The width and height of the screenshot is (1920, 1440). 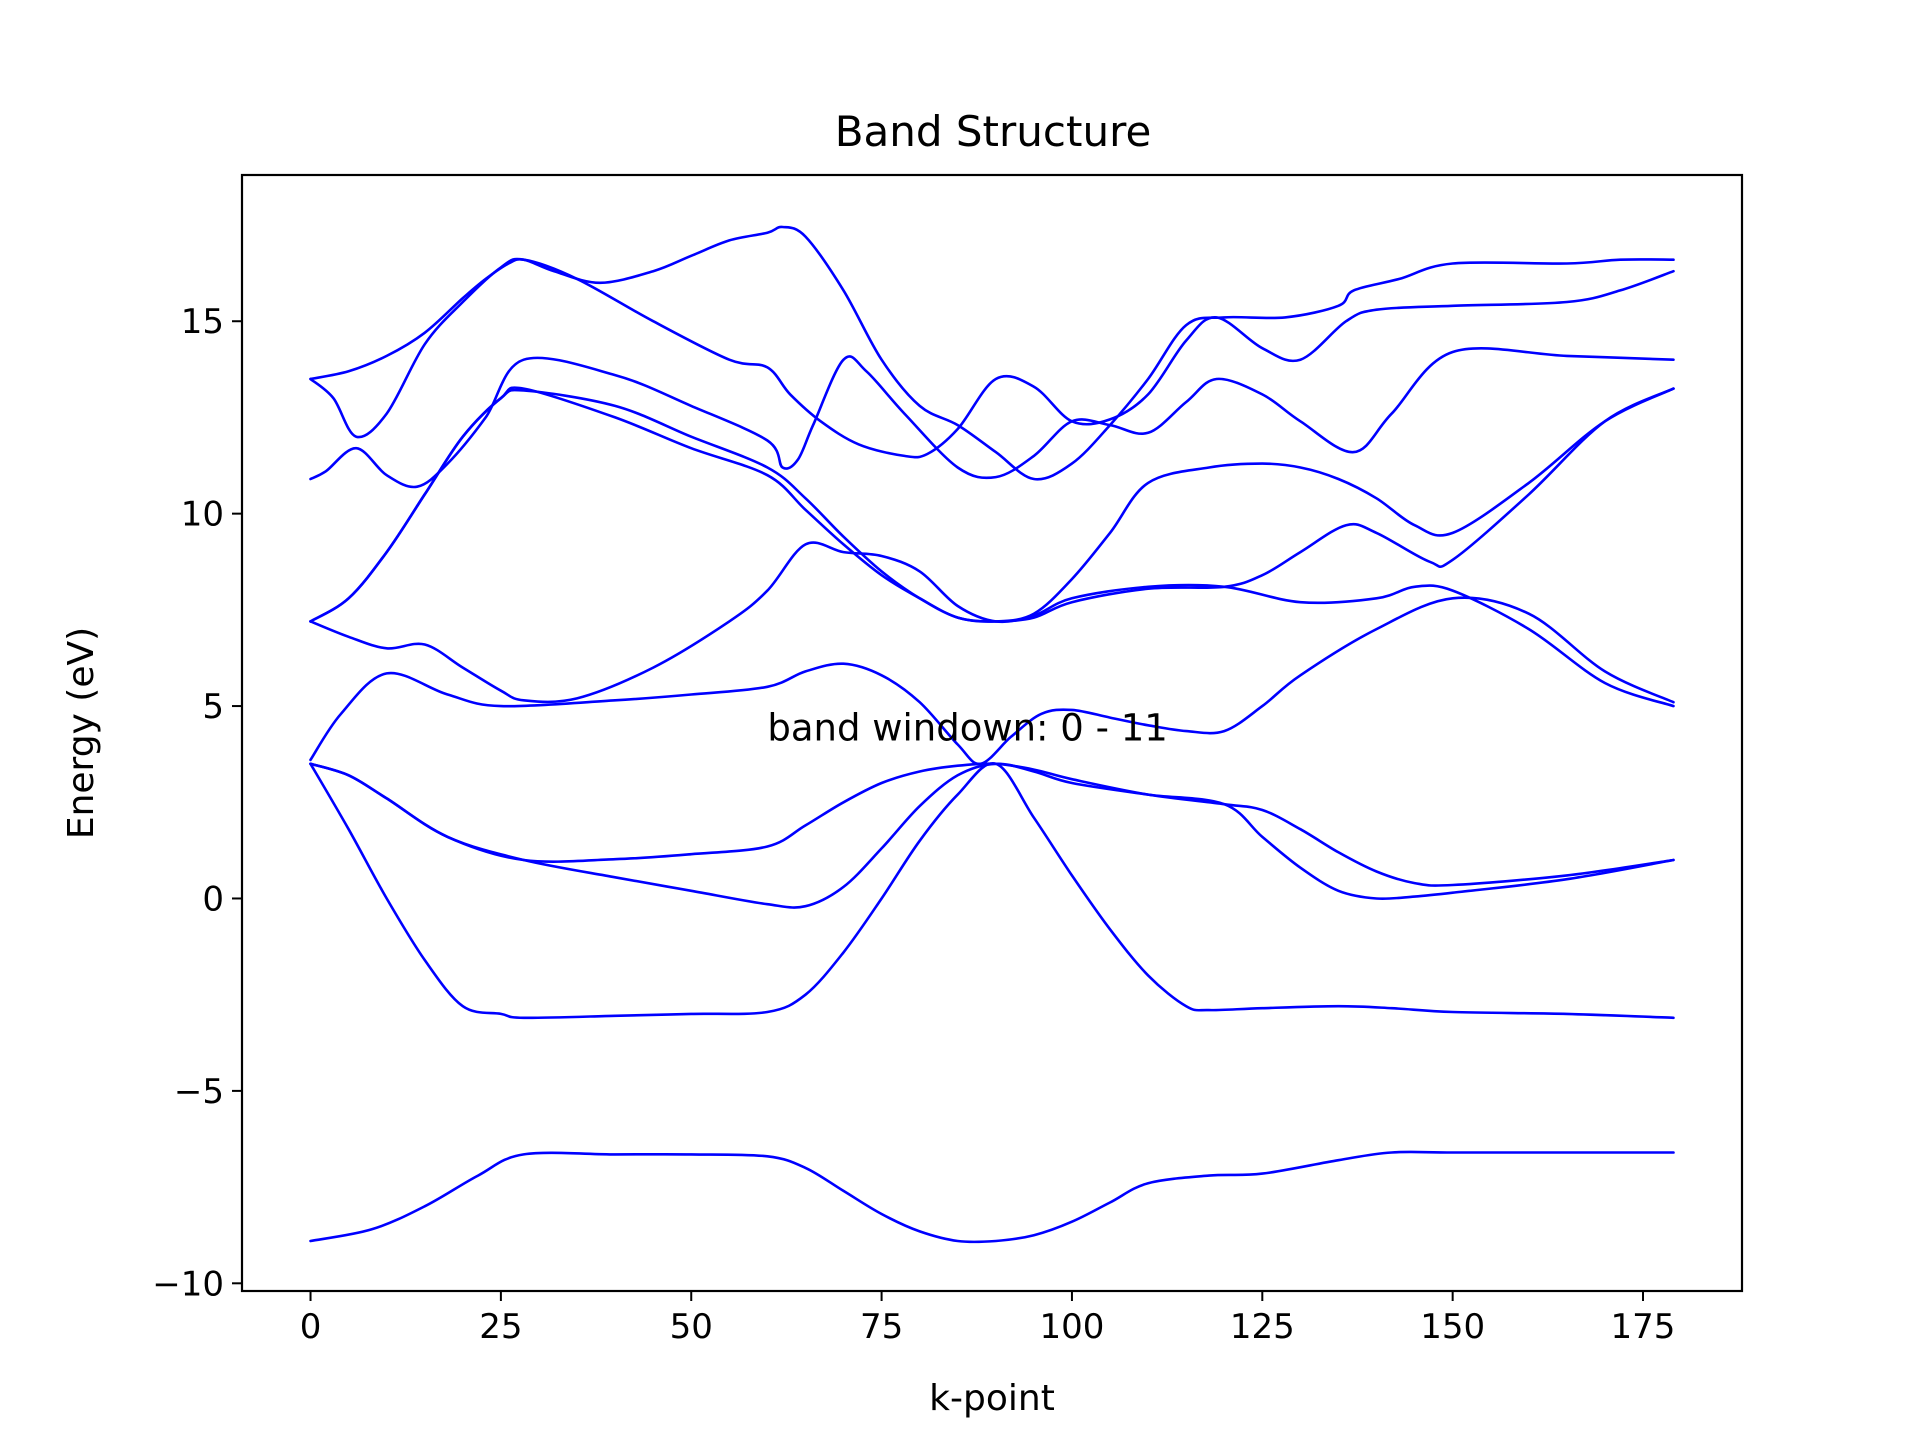 What do you see at coordinates (1071, 1327) in the screenshot?
I see `x-tick-label: 100` at bounding box center [1071, 1327].